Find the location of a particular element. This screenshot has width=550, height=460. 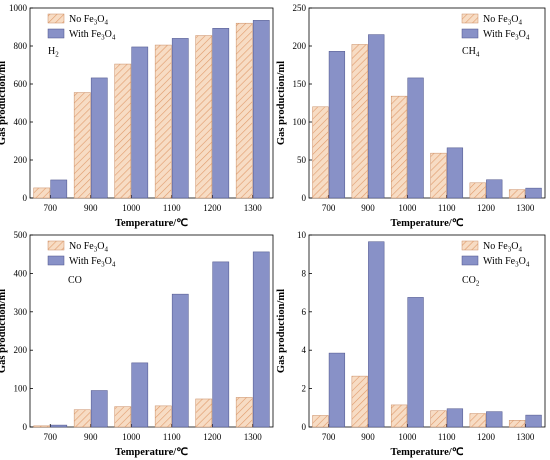

y-tick-label: 150 is located at coordinates (300, 84).